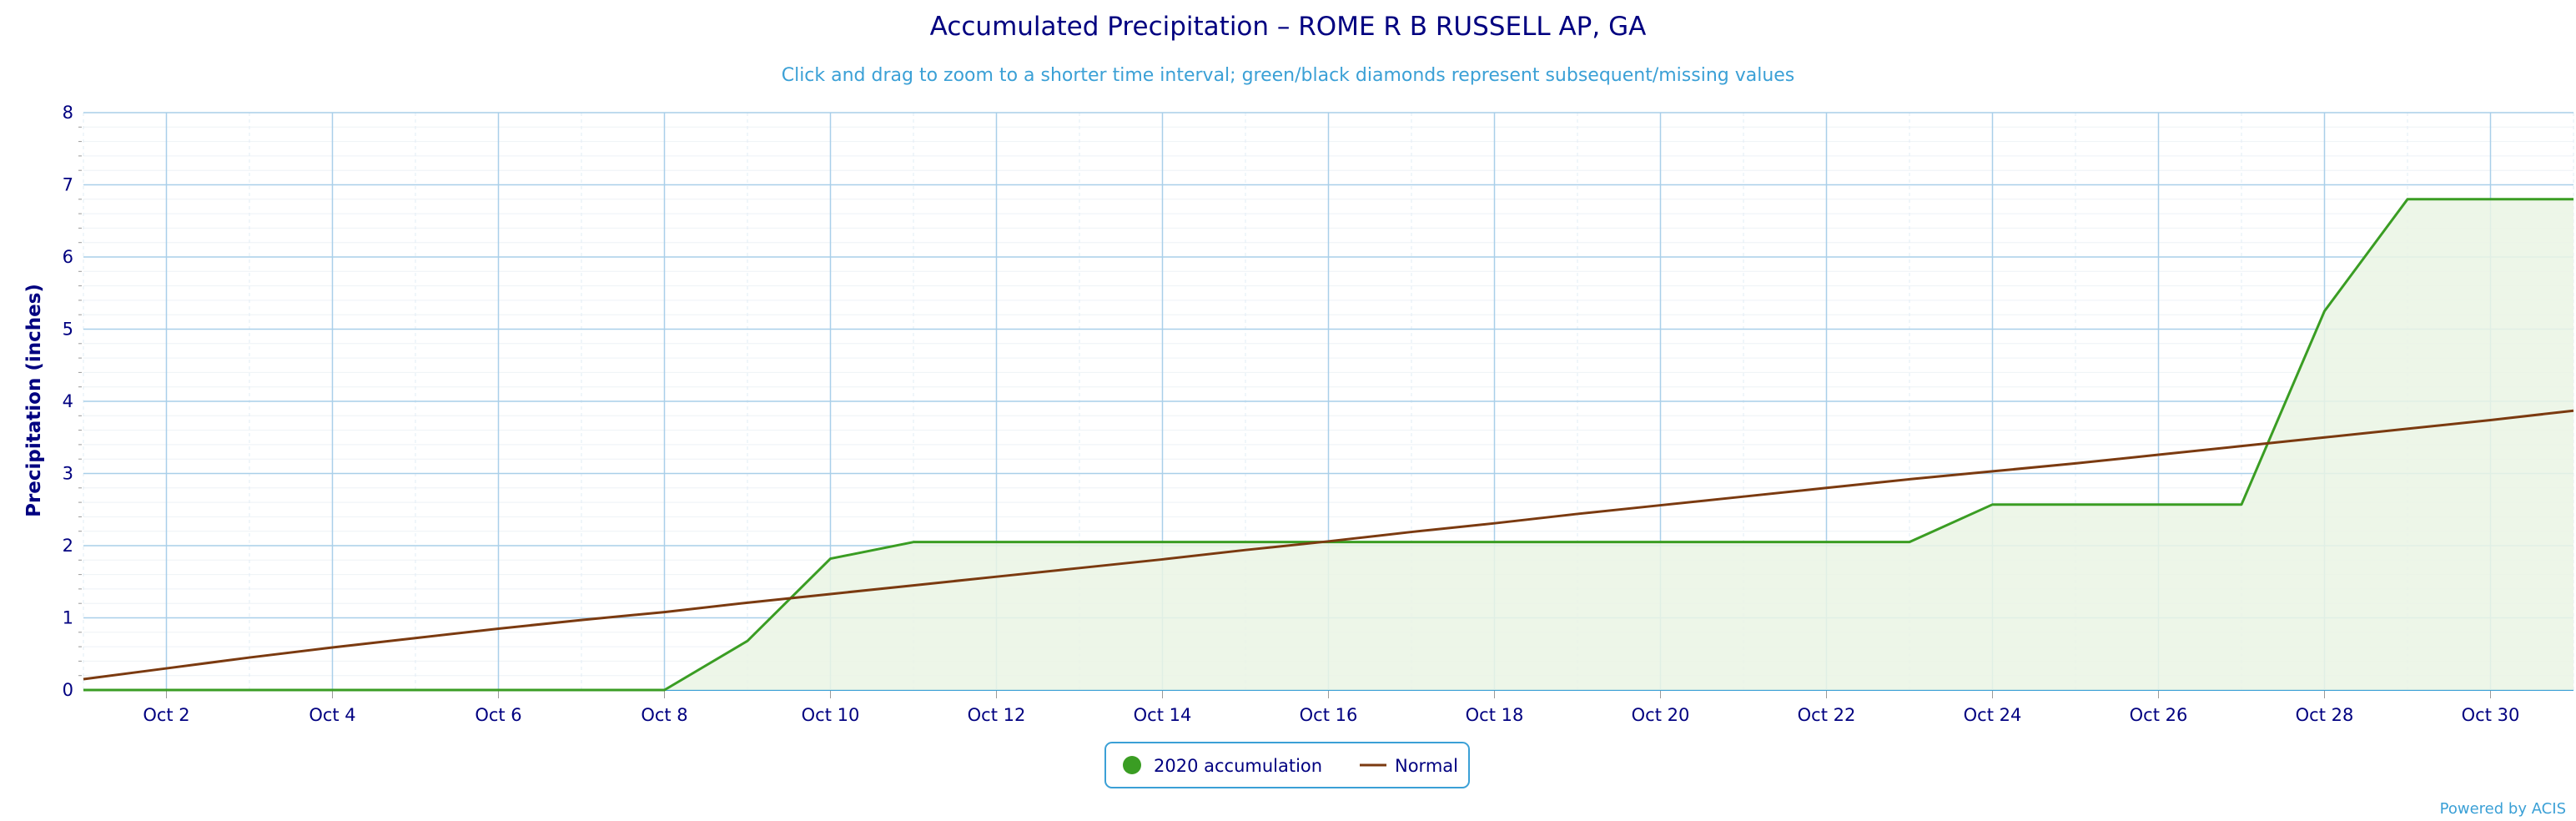 Image resolution: width=2576 pixels, height=821 pixels. Describe the element at coordinates (68, 185) in the screenshot. I see `y-tick-label: 7` at that location.